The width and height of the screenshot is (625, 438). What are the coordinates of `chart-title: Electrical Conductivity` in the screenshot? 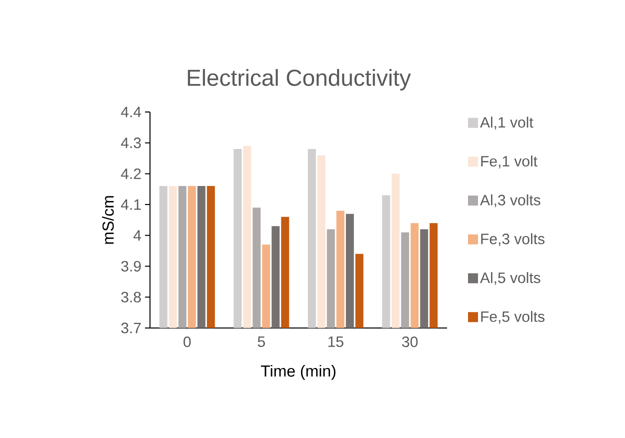 It's located at (299, 79).